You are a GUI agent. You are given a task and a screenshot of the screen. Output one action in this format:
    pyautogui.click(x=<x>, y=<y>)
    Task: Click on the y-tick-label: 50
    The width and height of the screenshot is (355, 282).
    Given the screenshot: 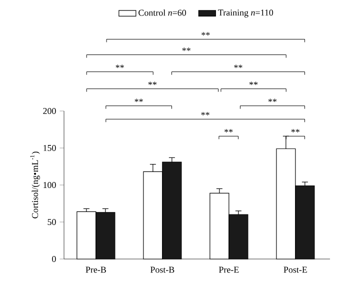 What is the action you would take?
    pyautogui.click(x=52, y=222)
    